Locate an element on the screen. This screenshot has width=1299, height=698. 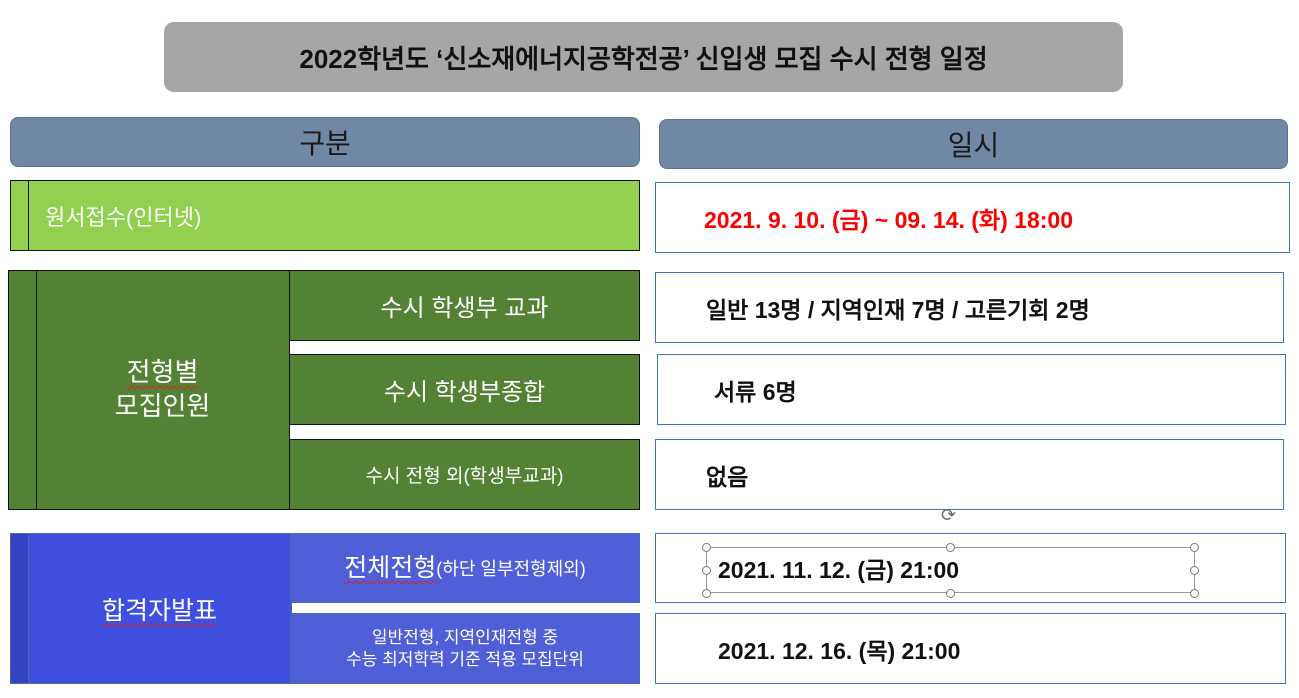
quota-row-value: 없음 is located at coordinates (969, 474).